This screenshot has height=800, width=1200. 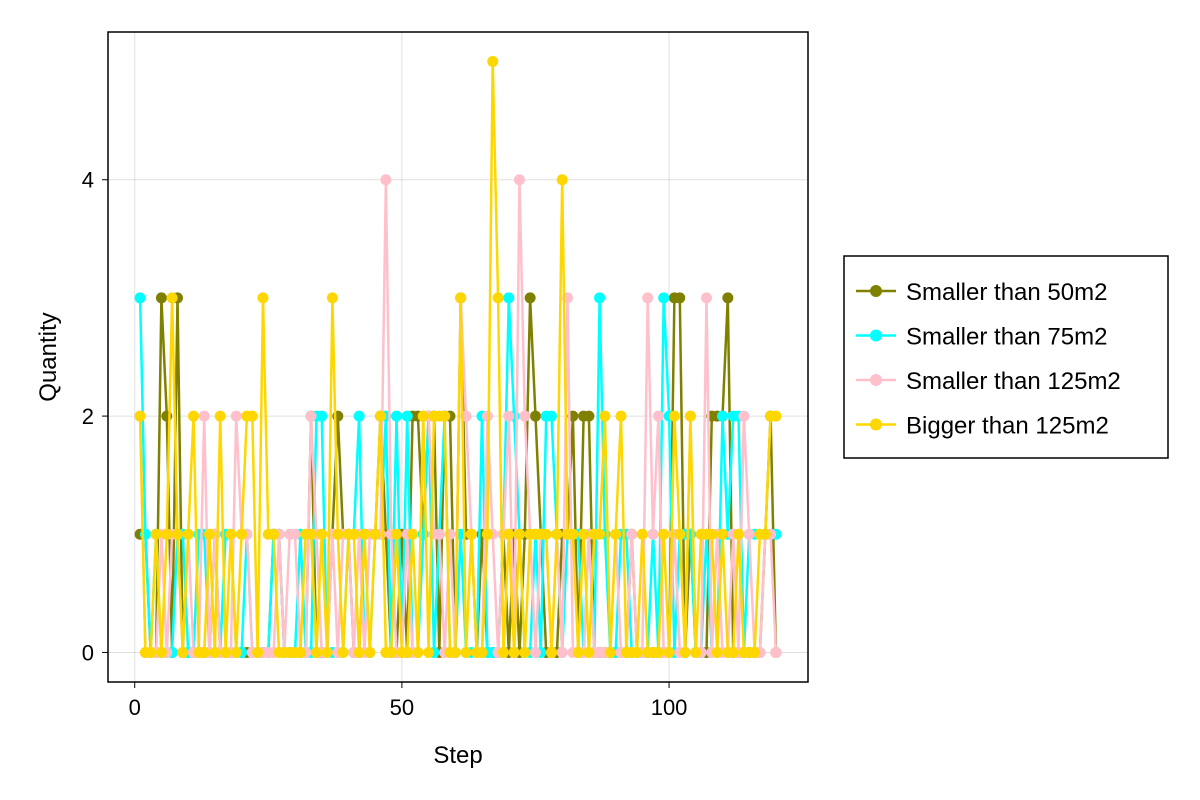 I want to click on legend-label: Smaller than 50m2, so click(x=1006, y=292).